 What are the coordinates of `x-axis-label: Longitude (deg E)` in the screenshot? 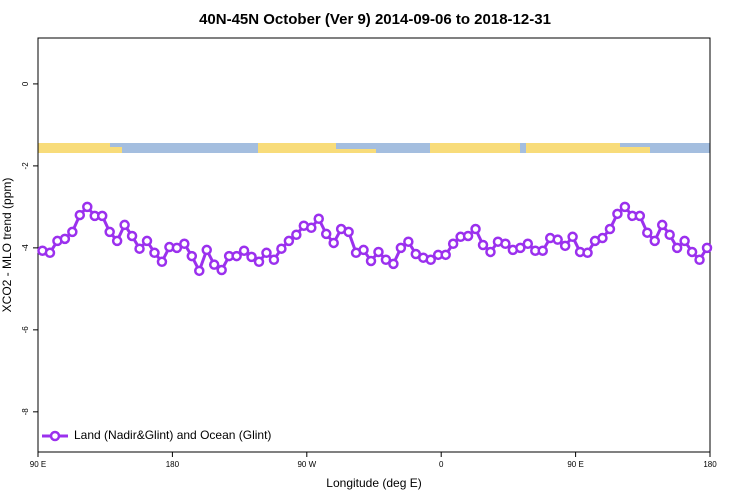 It's located at (373, 483).